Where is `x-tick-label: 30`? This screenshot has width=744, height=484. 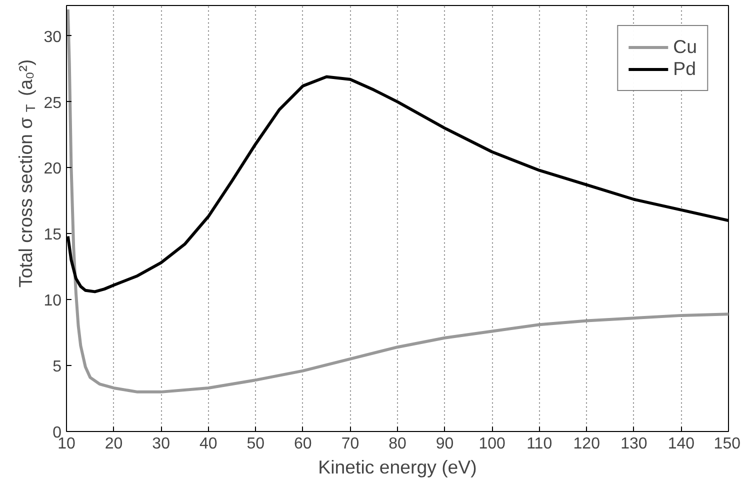
x-tick-label: 30 is located at coordinates (161, 444).